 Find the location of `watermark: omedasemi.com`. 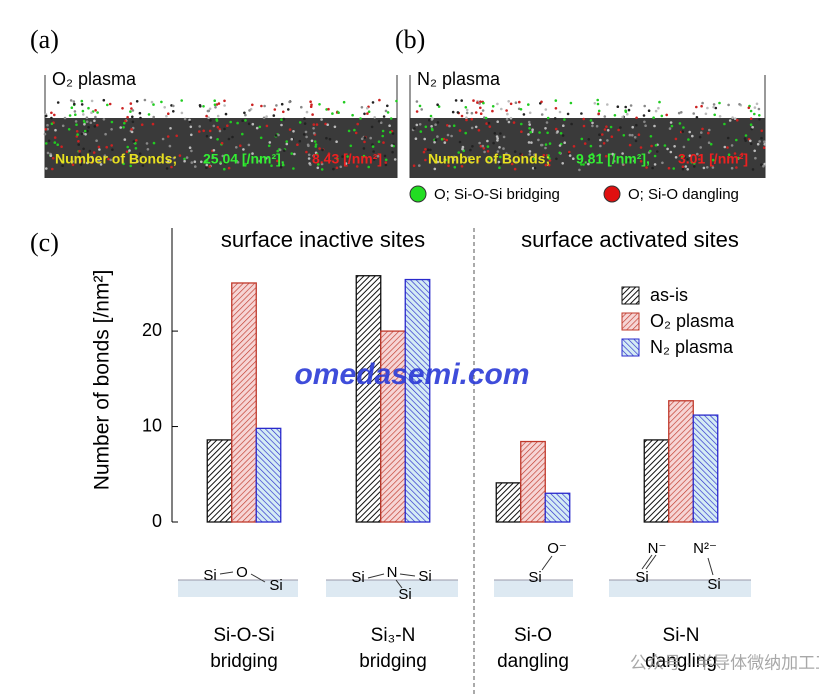

watermark: omedasemi.com is located at coordinates (411, 374).